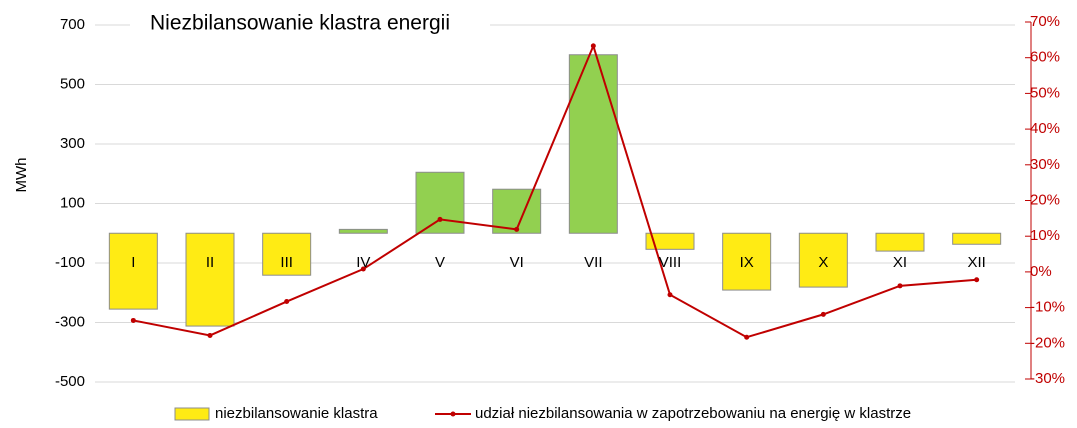 This screenshot has height=428, width=1077. What do you see at coordinates (286, 262) in the screenshot?
I see `x-tick-label: III` at bounding box center [286, 262].